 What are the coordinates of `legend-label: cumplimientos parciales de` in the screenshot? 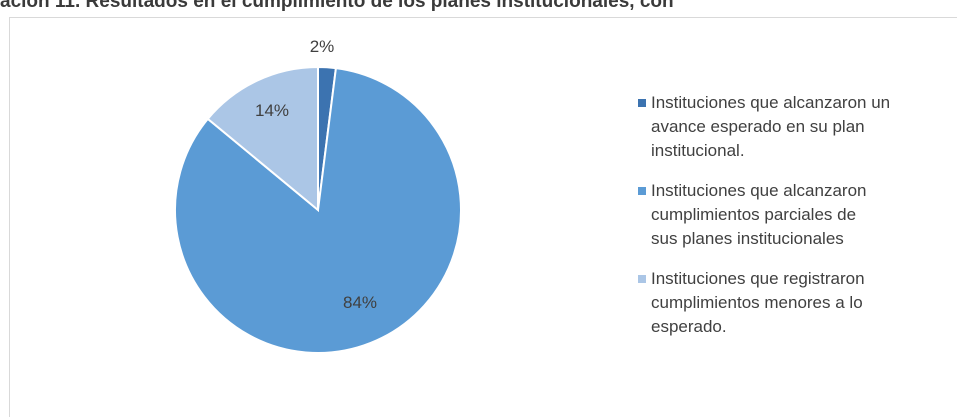 It's located at (754, 214).